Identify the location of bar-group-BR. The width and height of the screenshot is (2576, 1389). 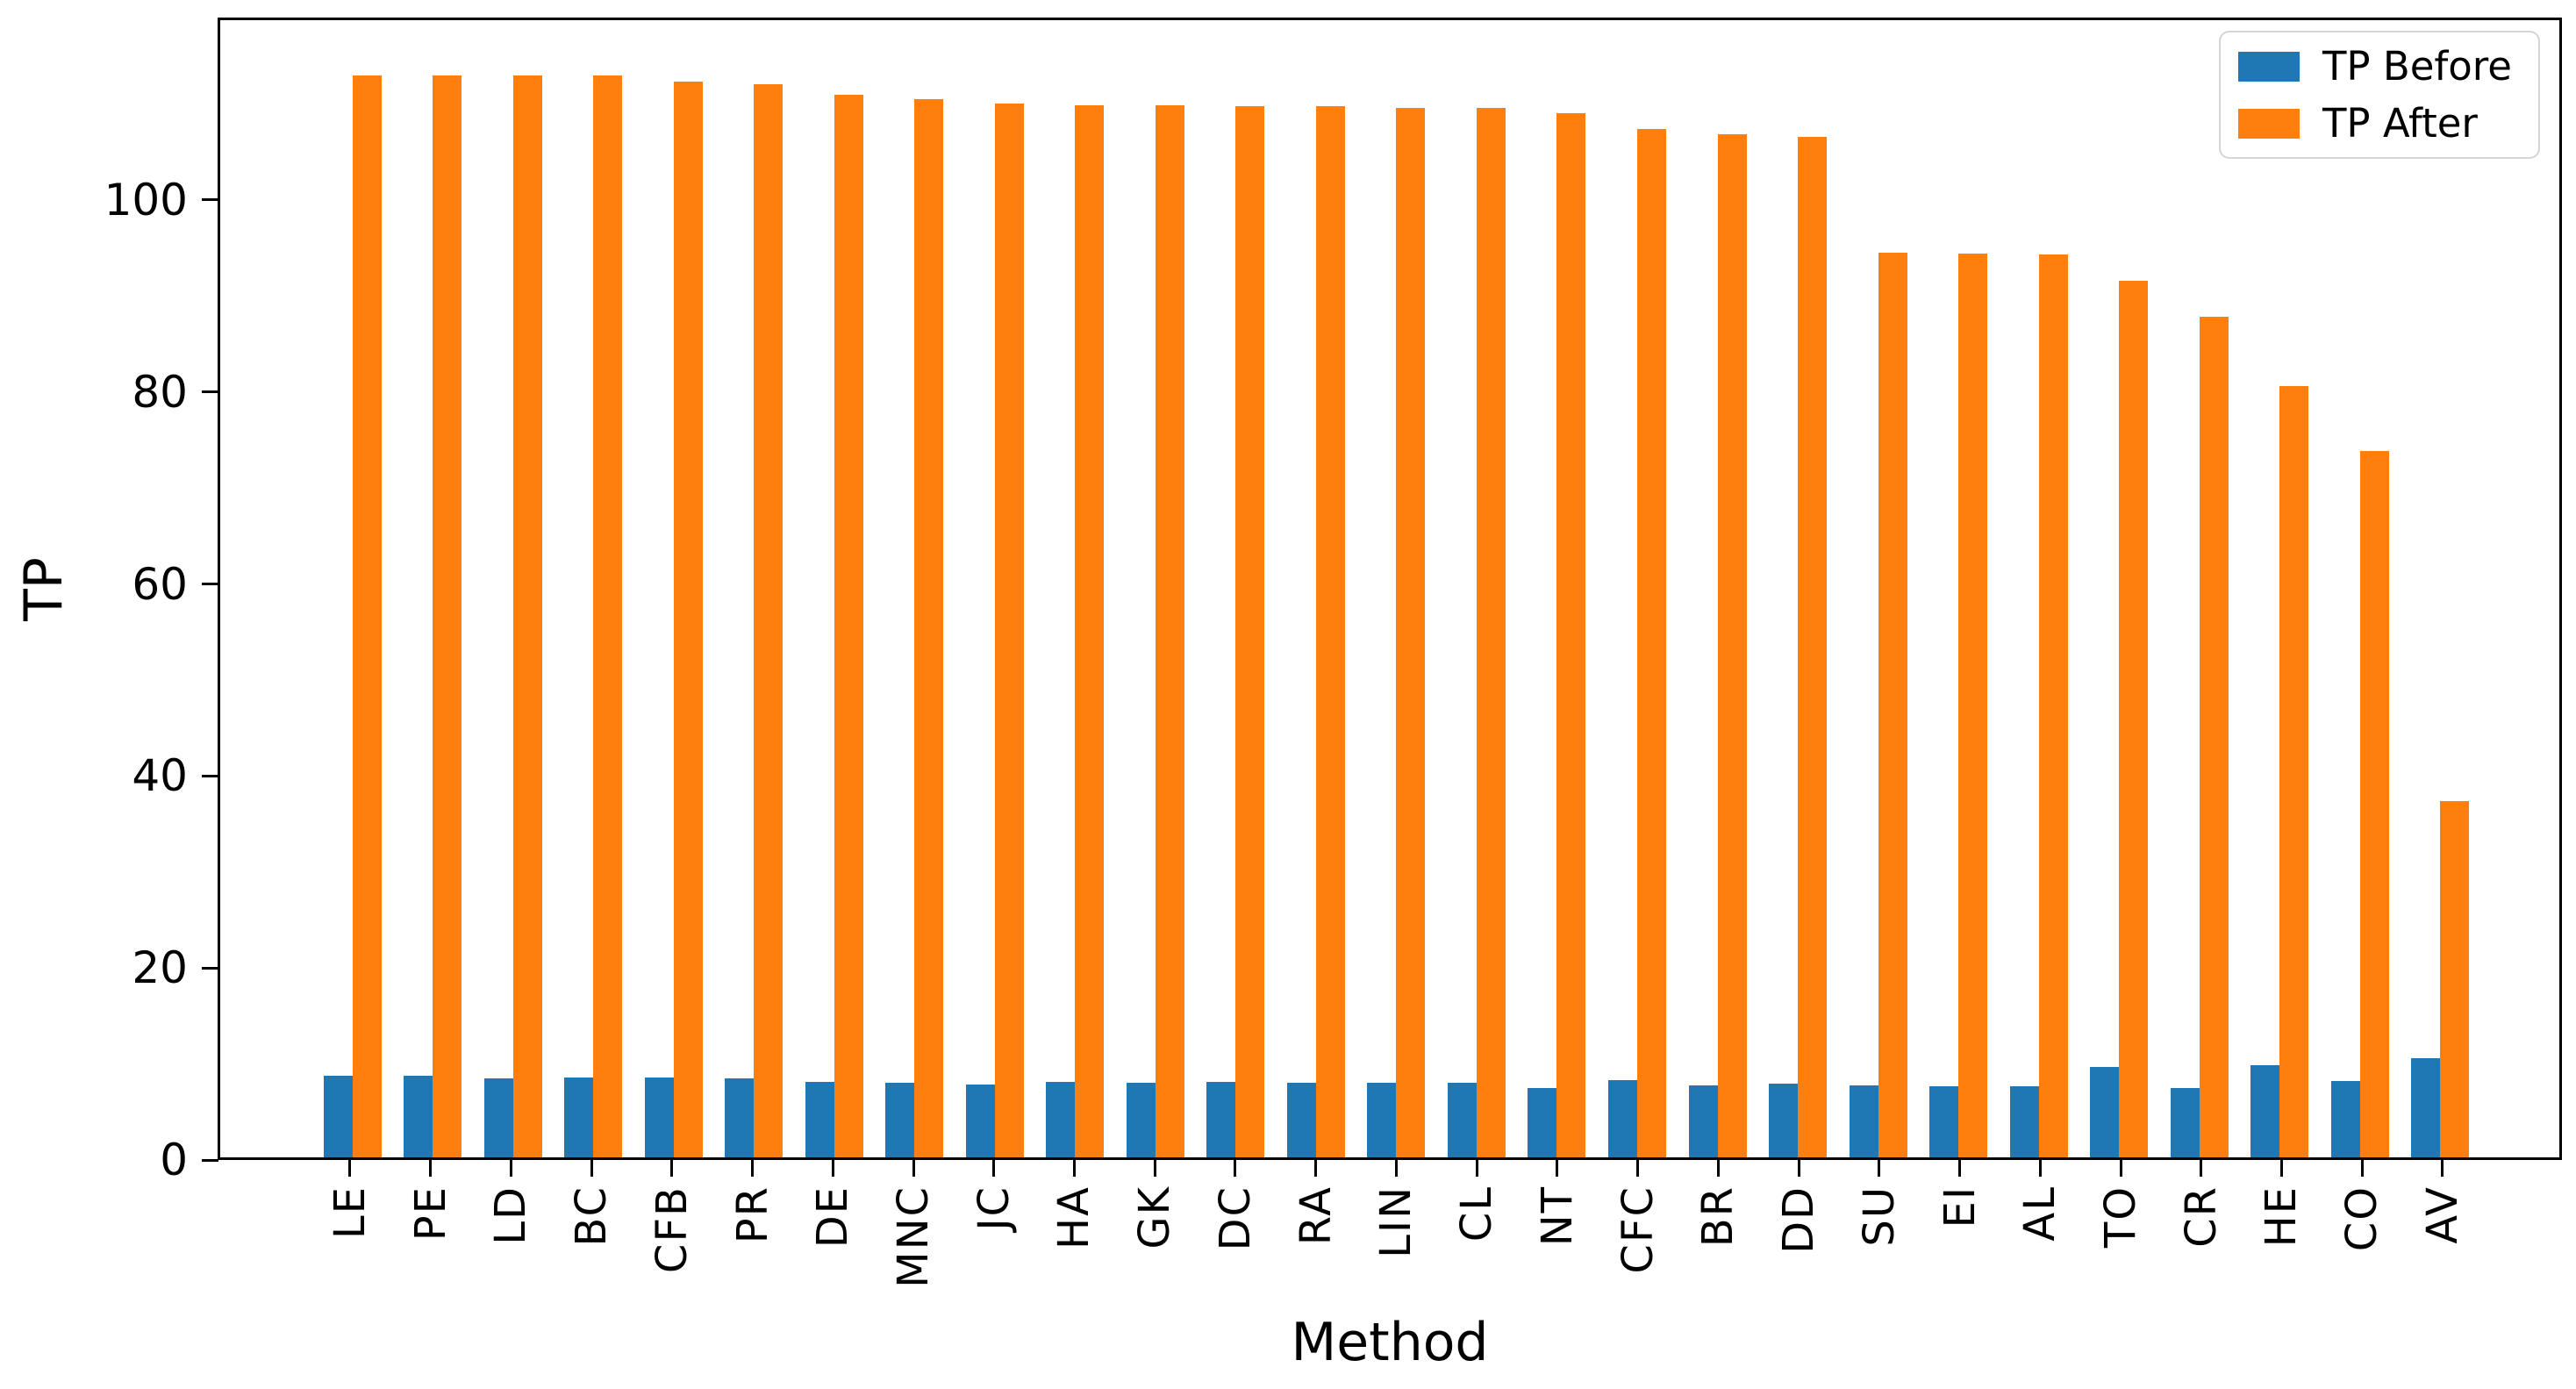
(1718, 588).